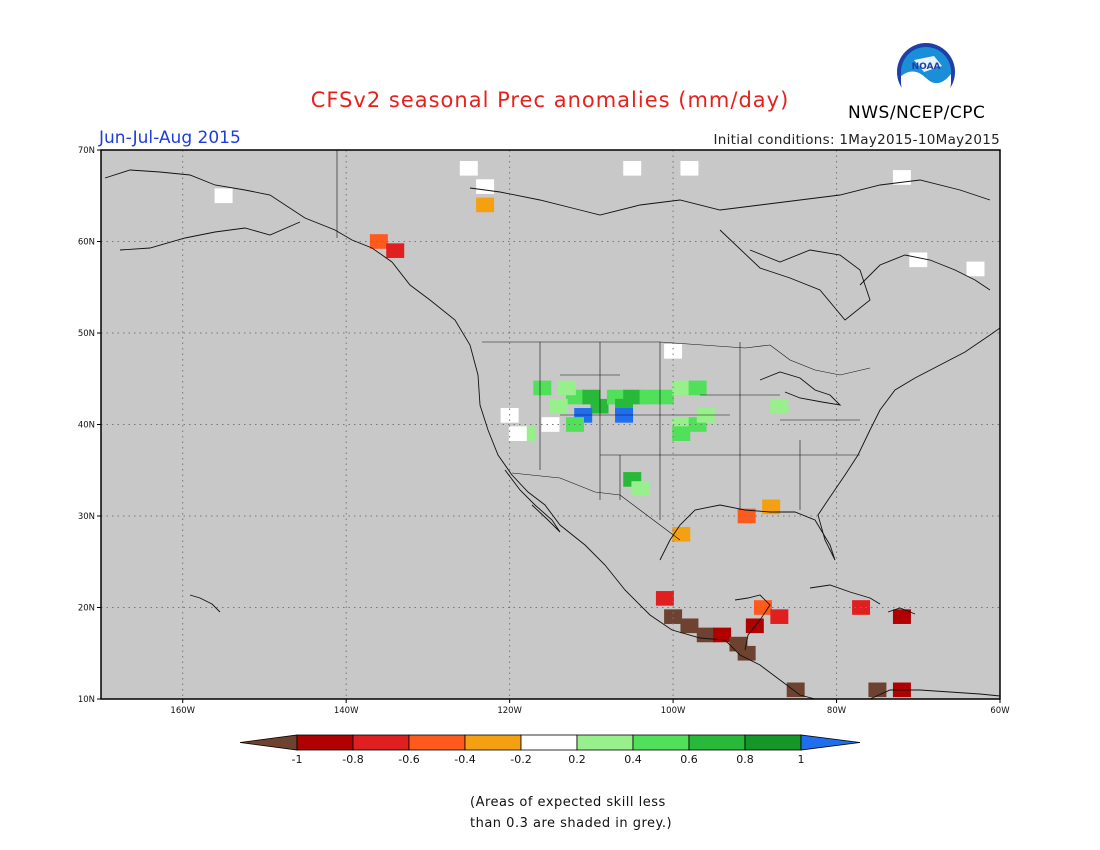 Image resolution: width=1100 pixels, height=850 pixels. I want to click on tick-label-lon: 80W, so click(837, 711).